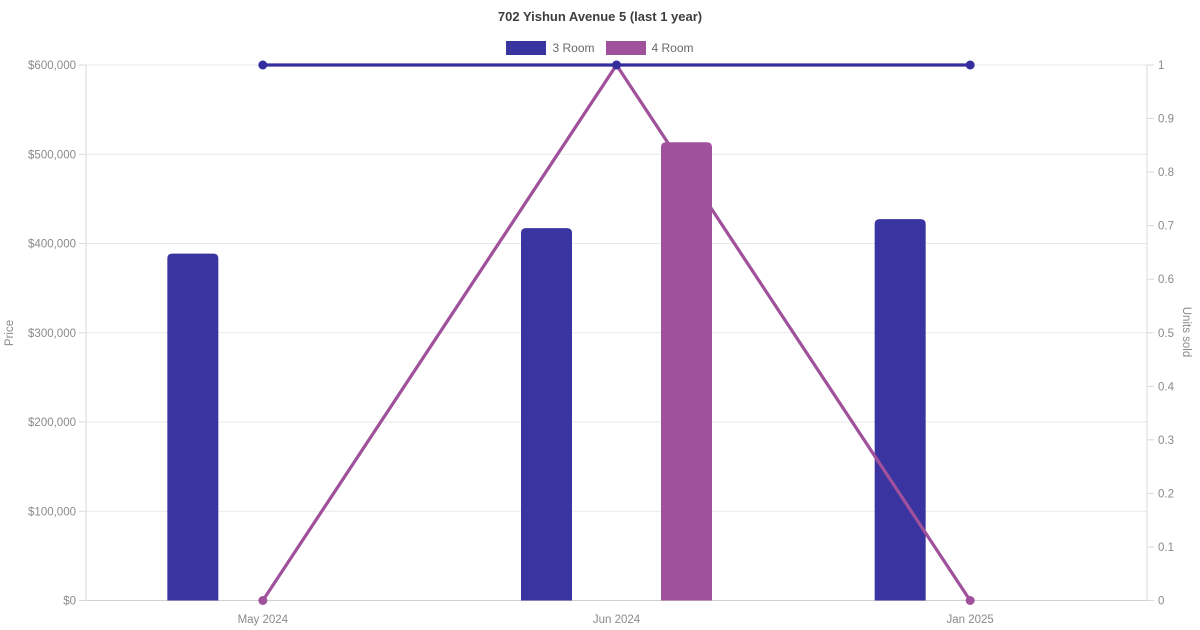 The image size is (1200, 630). Describe the element at coordinates (193, 427) in the screenshot. I see `bar-3-room-may-2024` at that location.